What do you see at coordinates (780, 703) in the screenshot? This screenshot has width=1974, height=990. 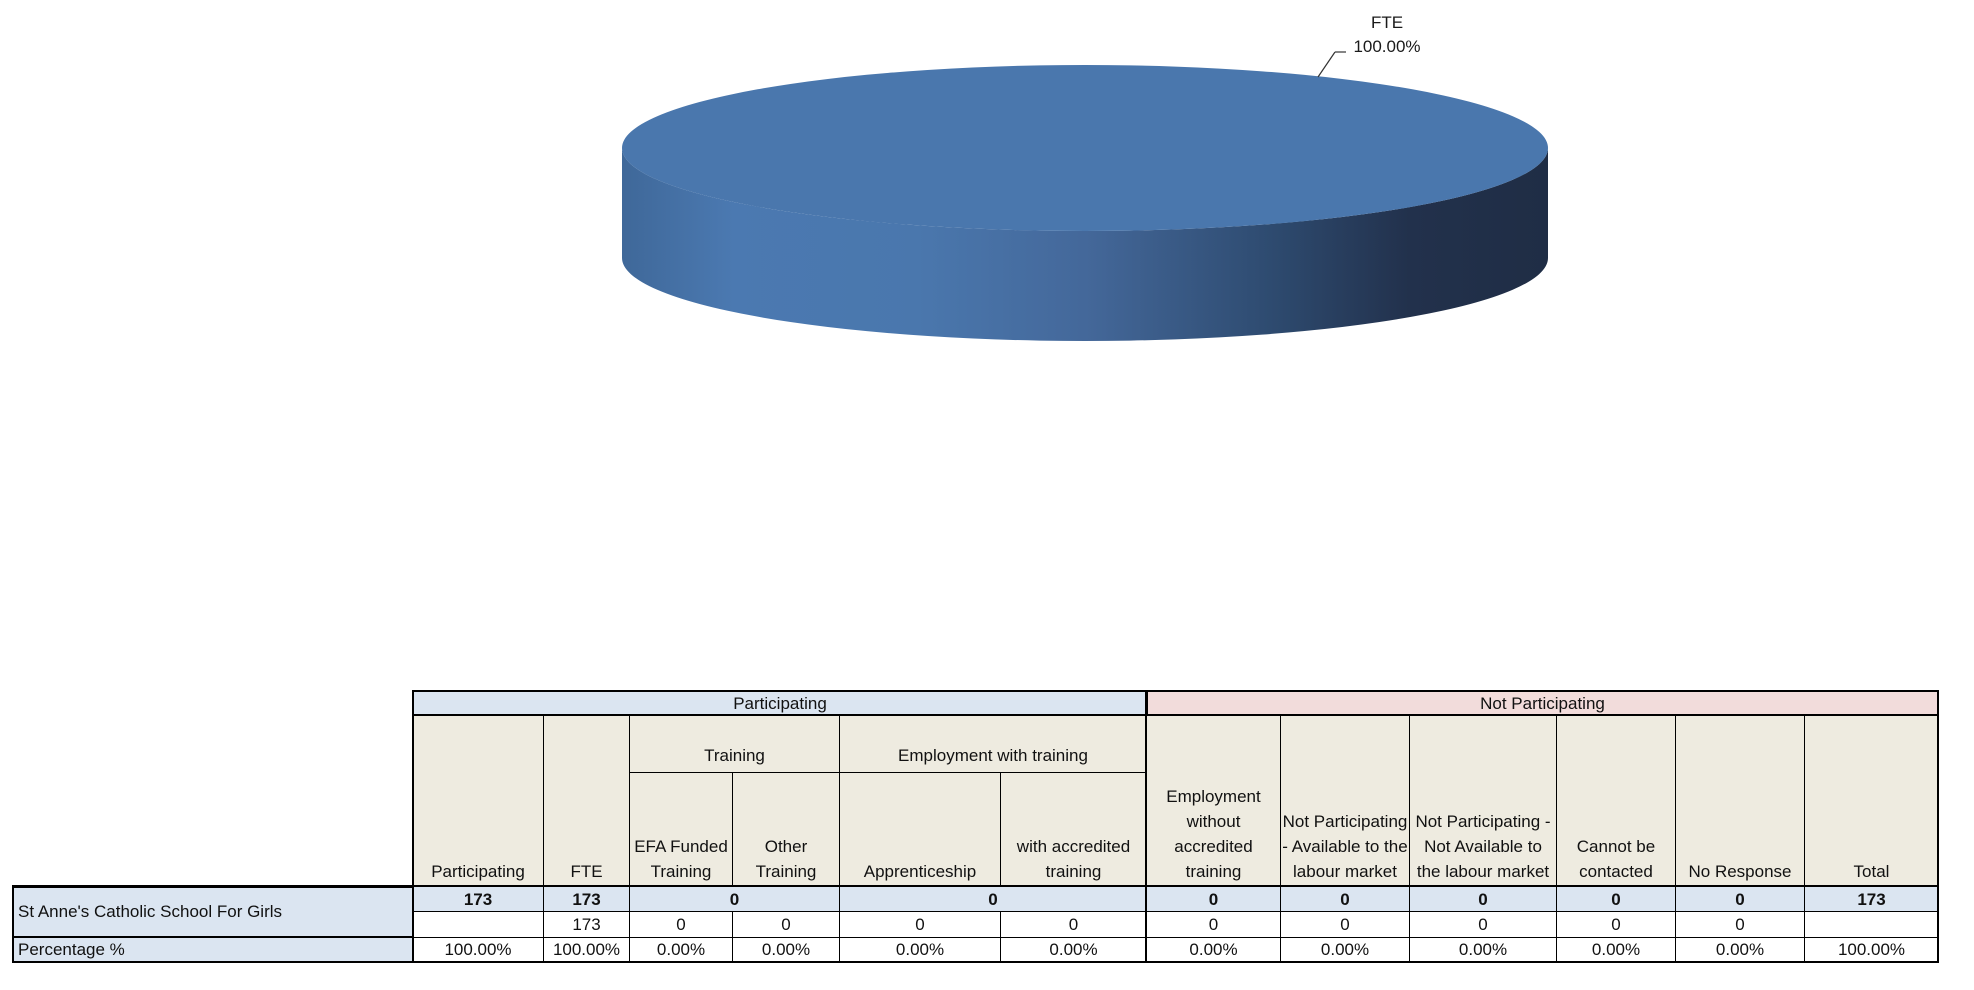 I see `band-participating: Participating` at bounding box center [780, 703].